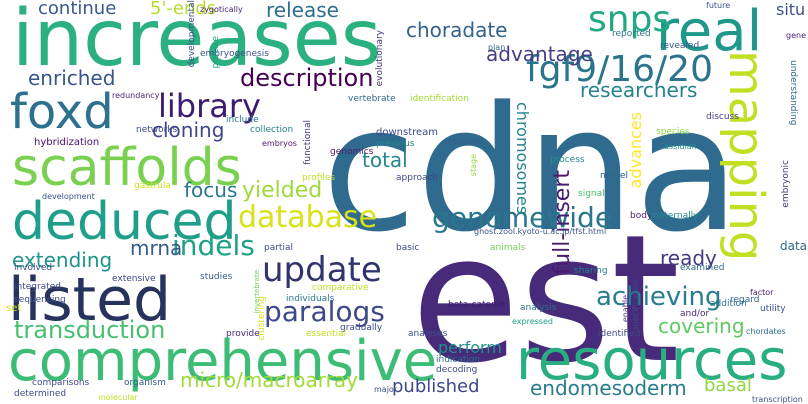  What do you see at coordinates (242, 120) in the screenshot?
I see `word-include: include` at bounding box center [242, 120].